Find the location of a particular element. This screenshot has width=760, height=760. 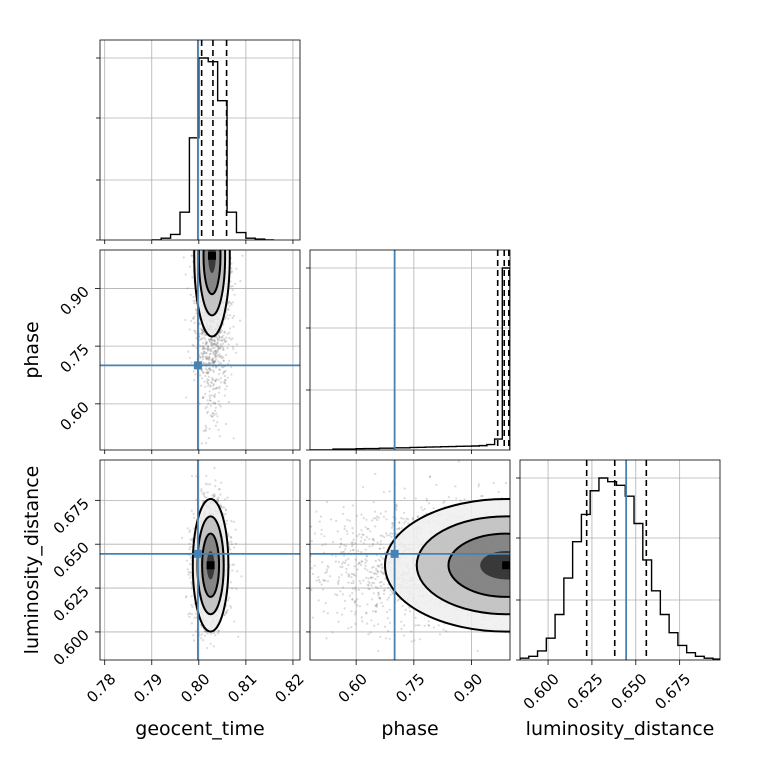

truth-marker is located at coordinates (197, 365).